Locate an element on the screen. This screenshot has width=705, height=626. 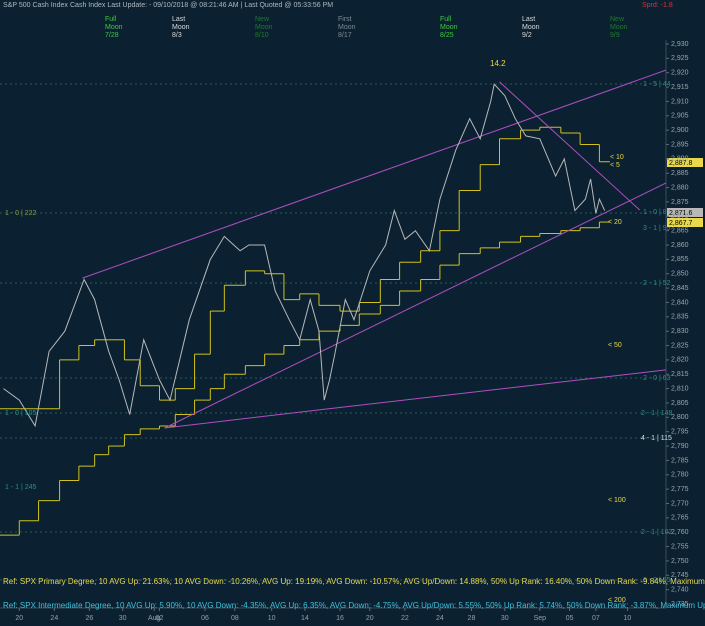
price-box-label: 2,871.6 is located at coordinates (680, 213).